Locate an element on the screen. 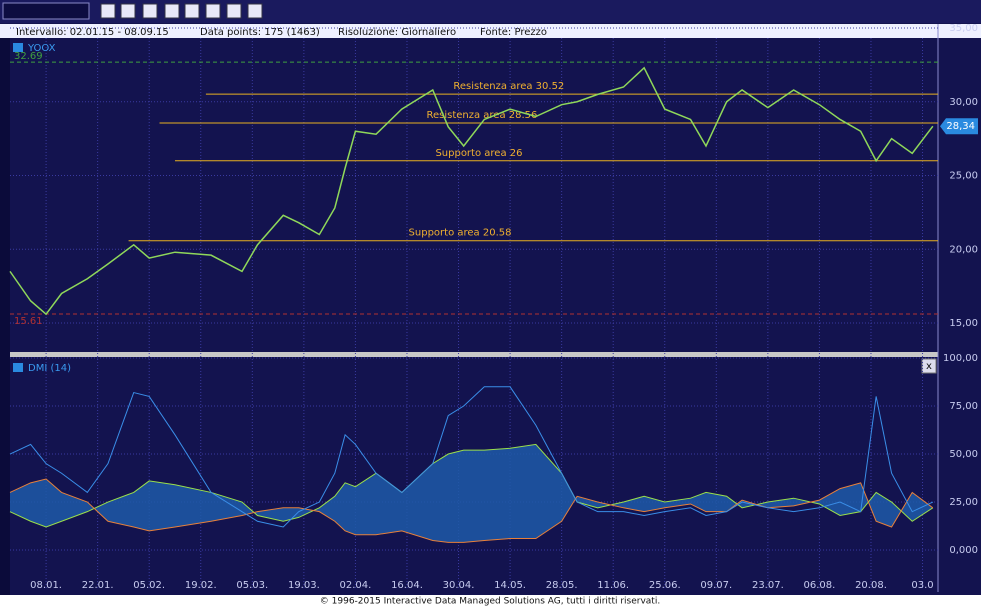 The width and height of the screenshot is (981, 615). toolbar is located at coordinates (490, 11).